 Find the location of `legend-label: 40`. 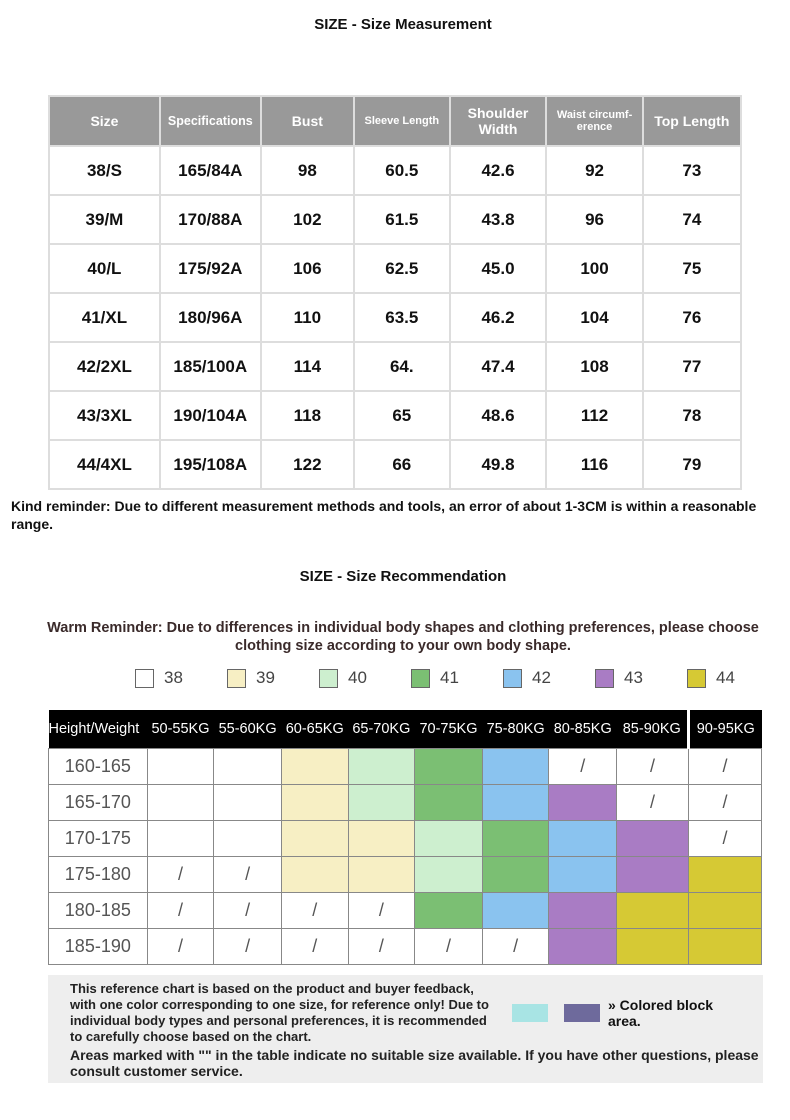

legend-label: 40 is located at coordinates (357, 677).